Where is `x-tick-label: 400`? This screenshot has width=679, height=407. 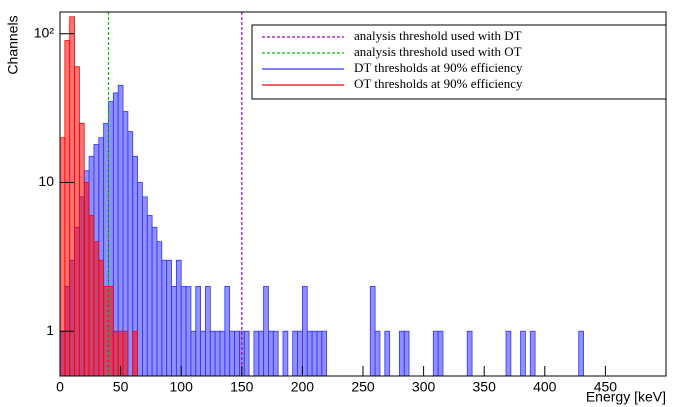
x-tick-label: 400 is located at coordinates (545, 387).